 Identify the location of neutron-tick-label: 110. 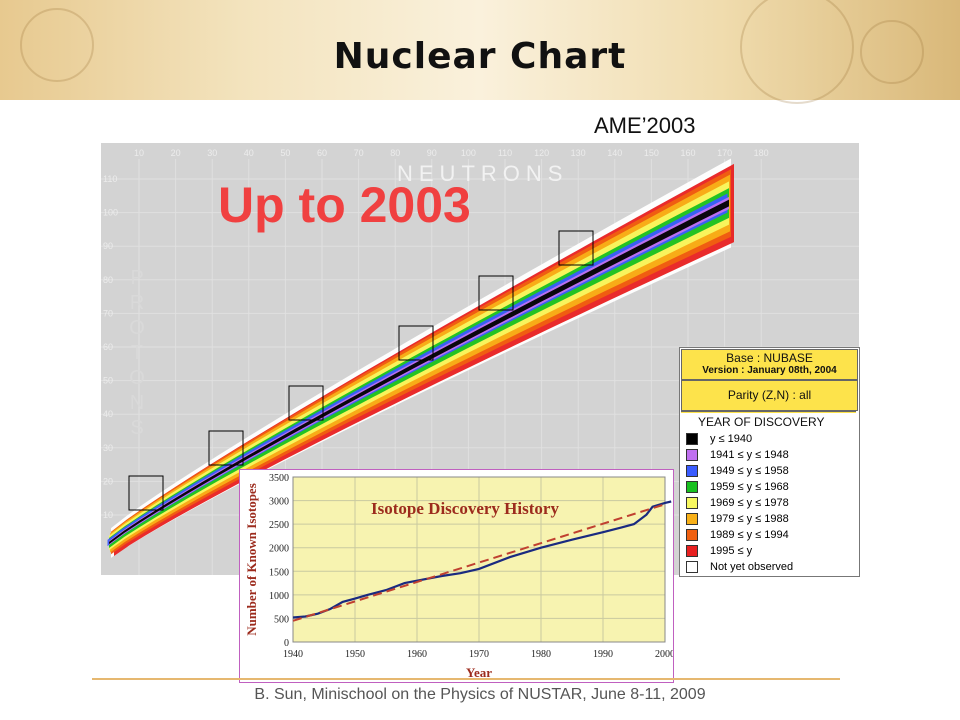
(505, 153).